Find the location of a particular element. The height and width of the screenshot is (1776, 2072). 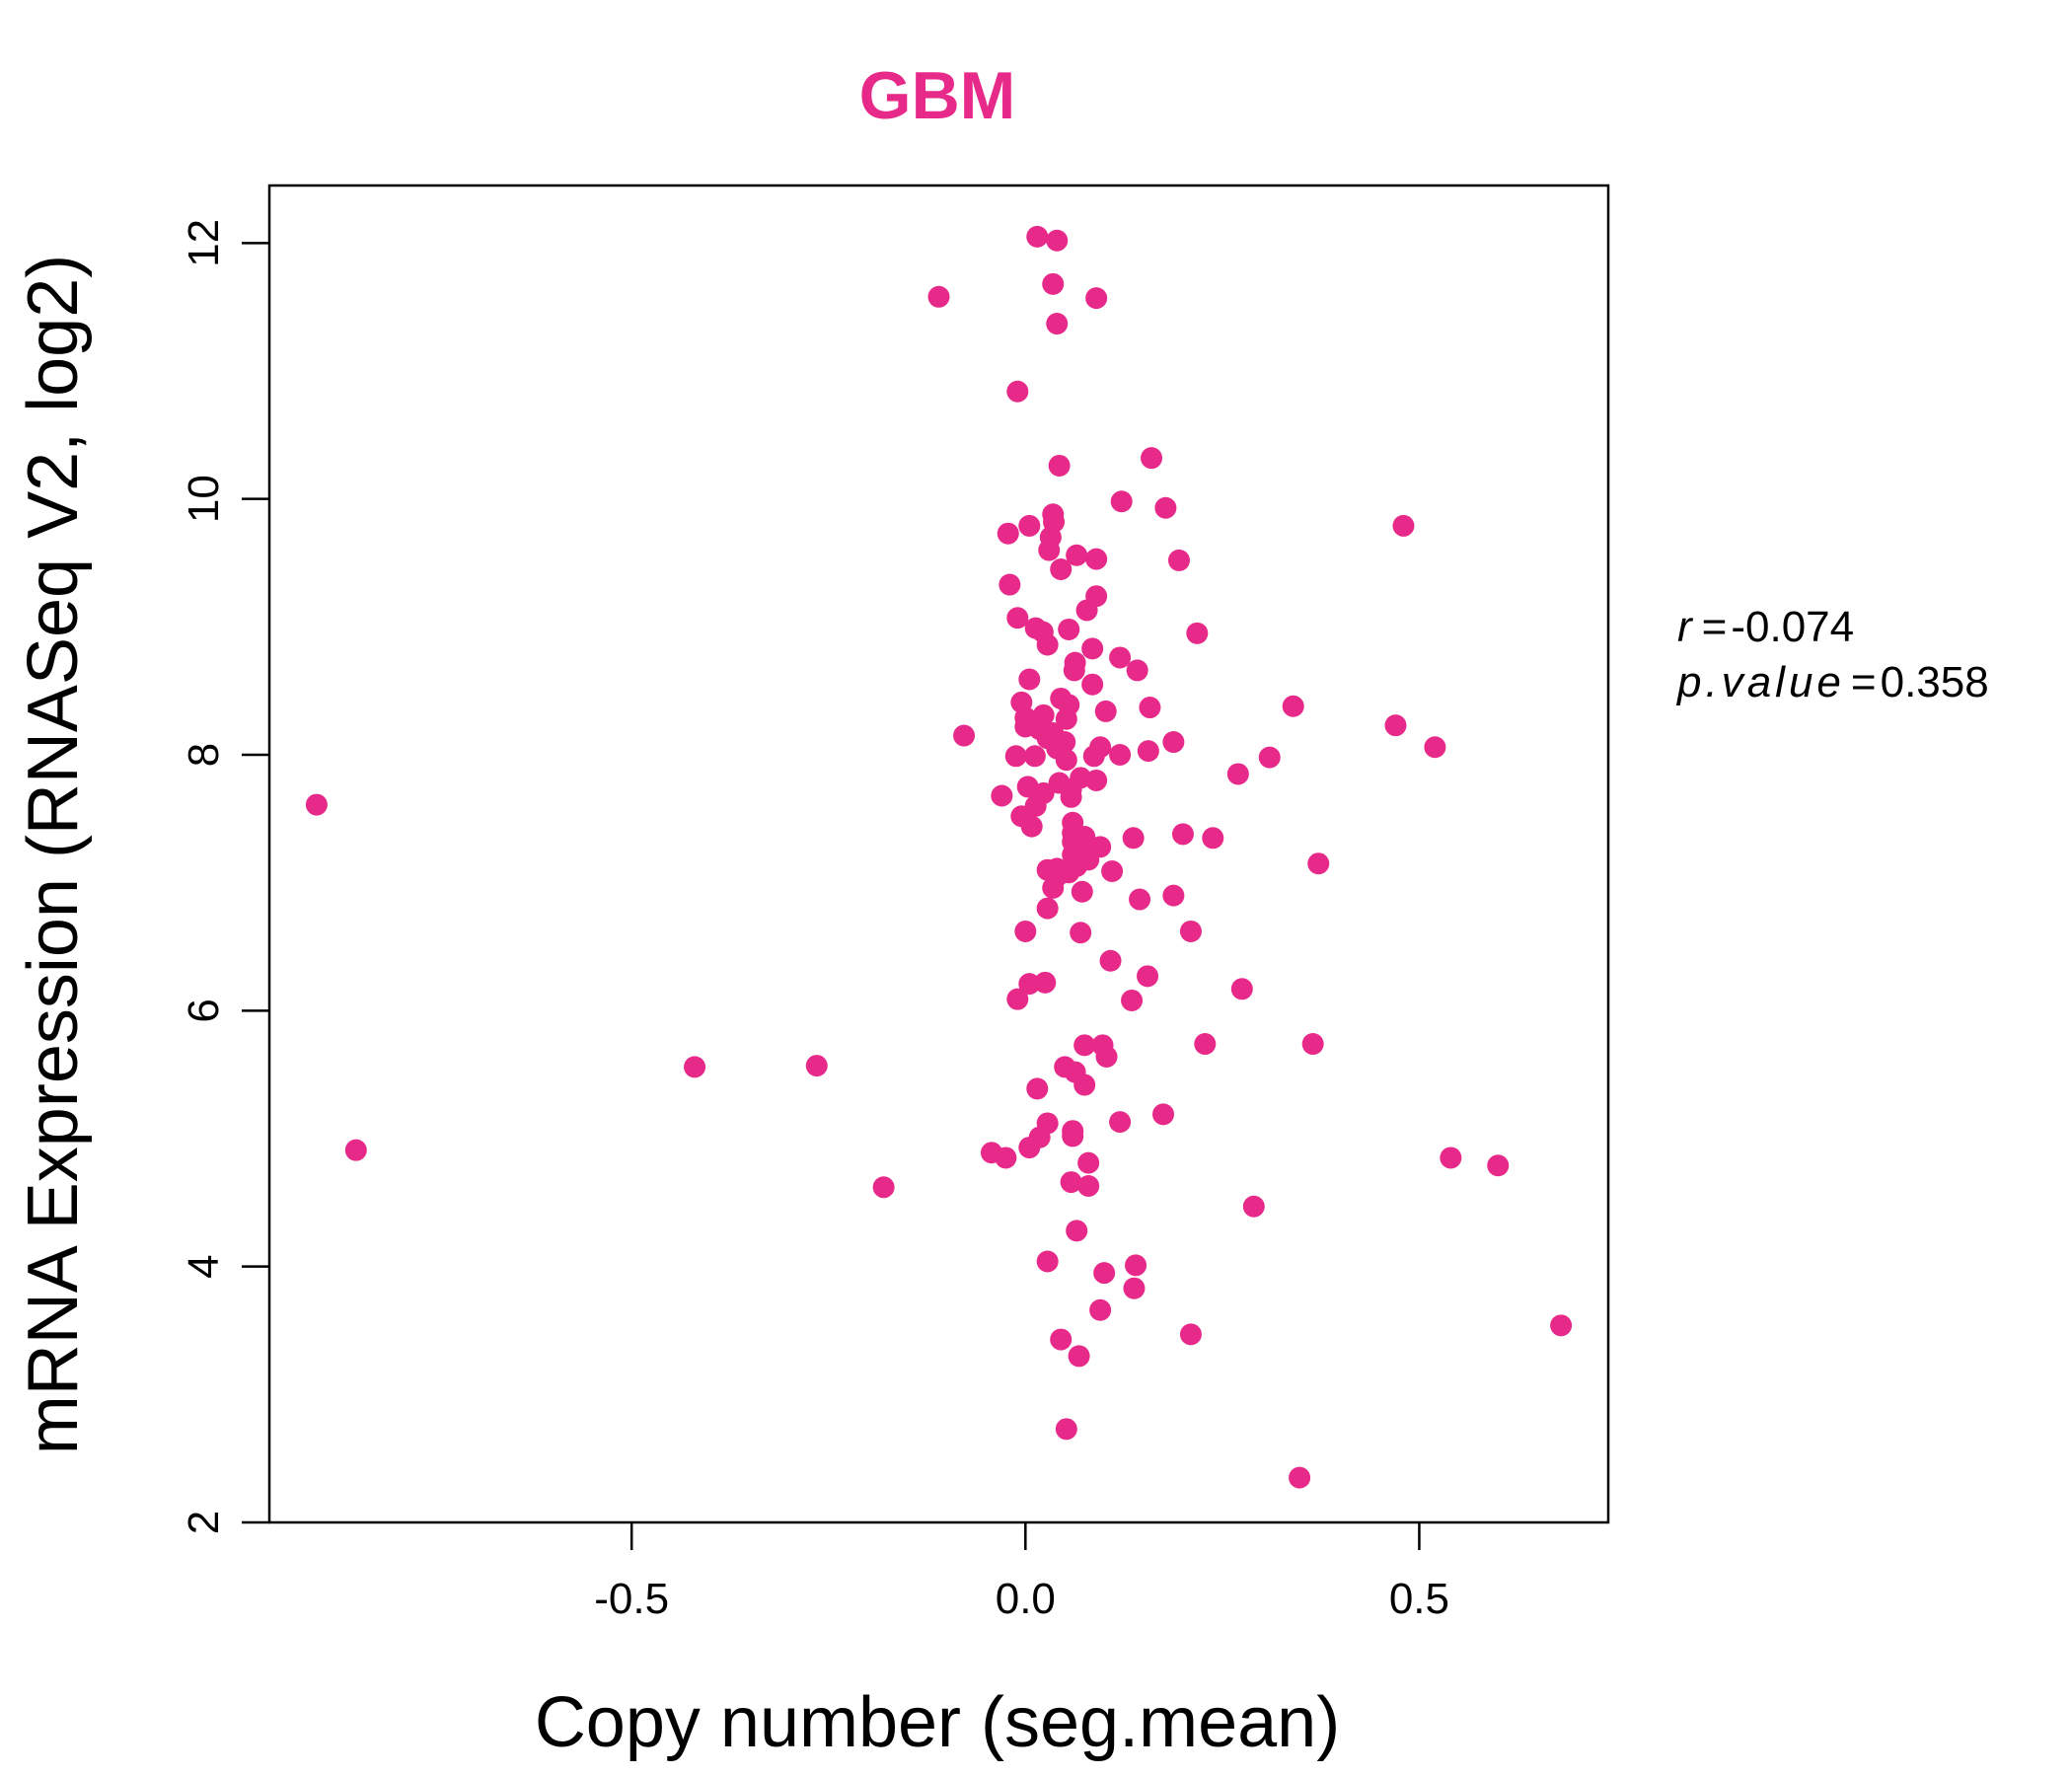

x-axis: -0.5 0.0 0.5 is located at coordinates (1022, 1573).